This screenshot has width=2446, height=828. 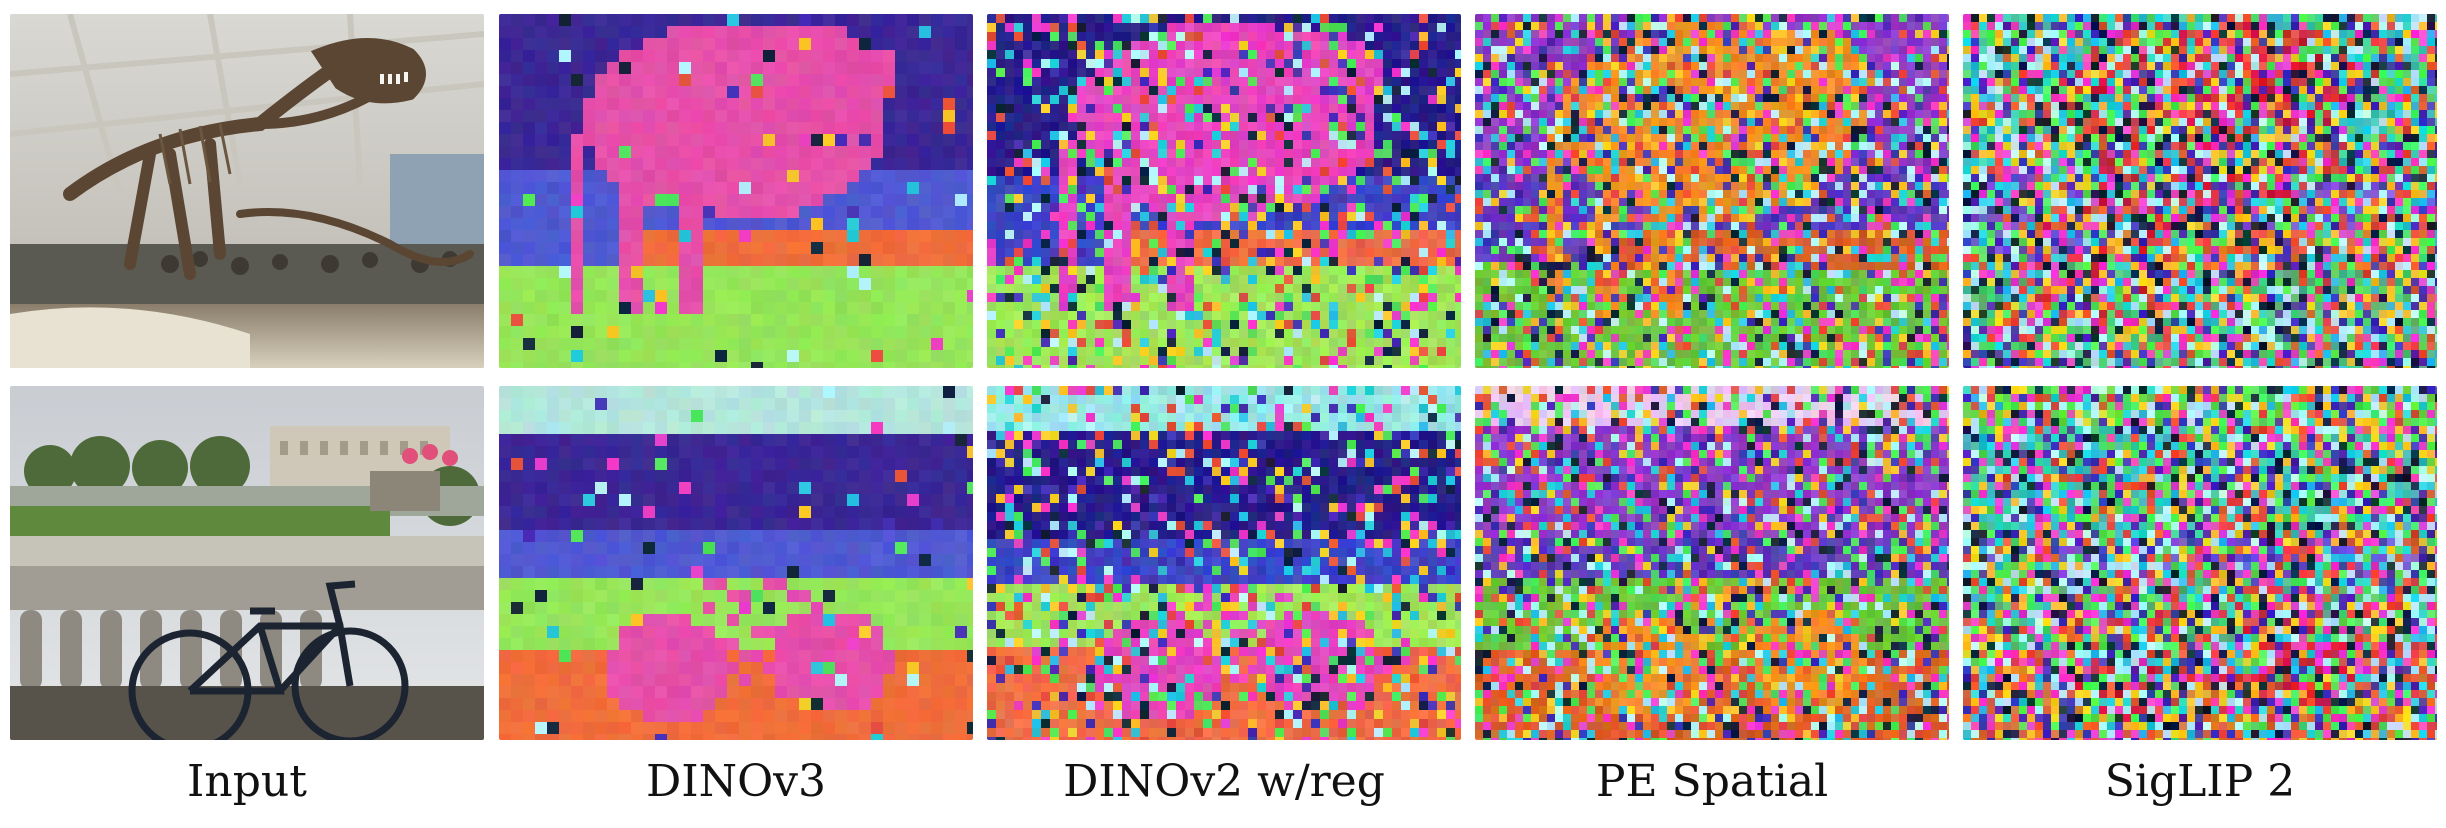 I want to click on column-label-dinov2-reg: DINOv2 w/reg, so click(x=1224, y=781).